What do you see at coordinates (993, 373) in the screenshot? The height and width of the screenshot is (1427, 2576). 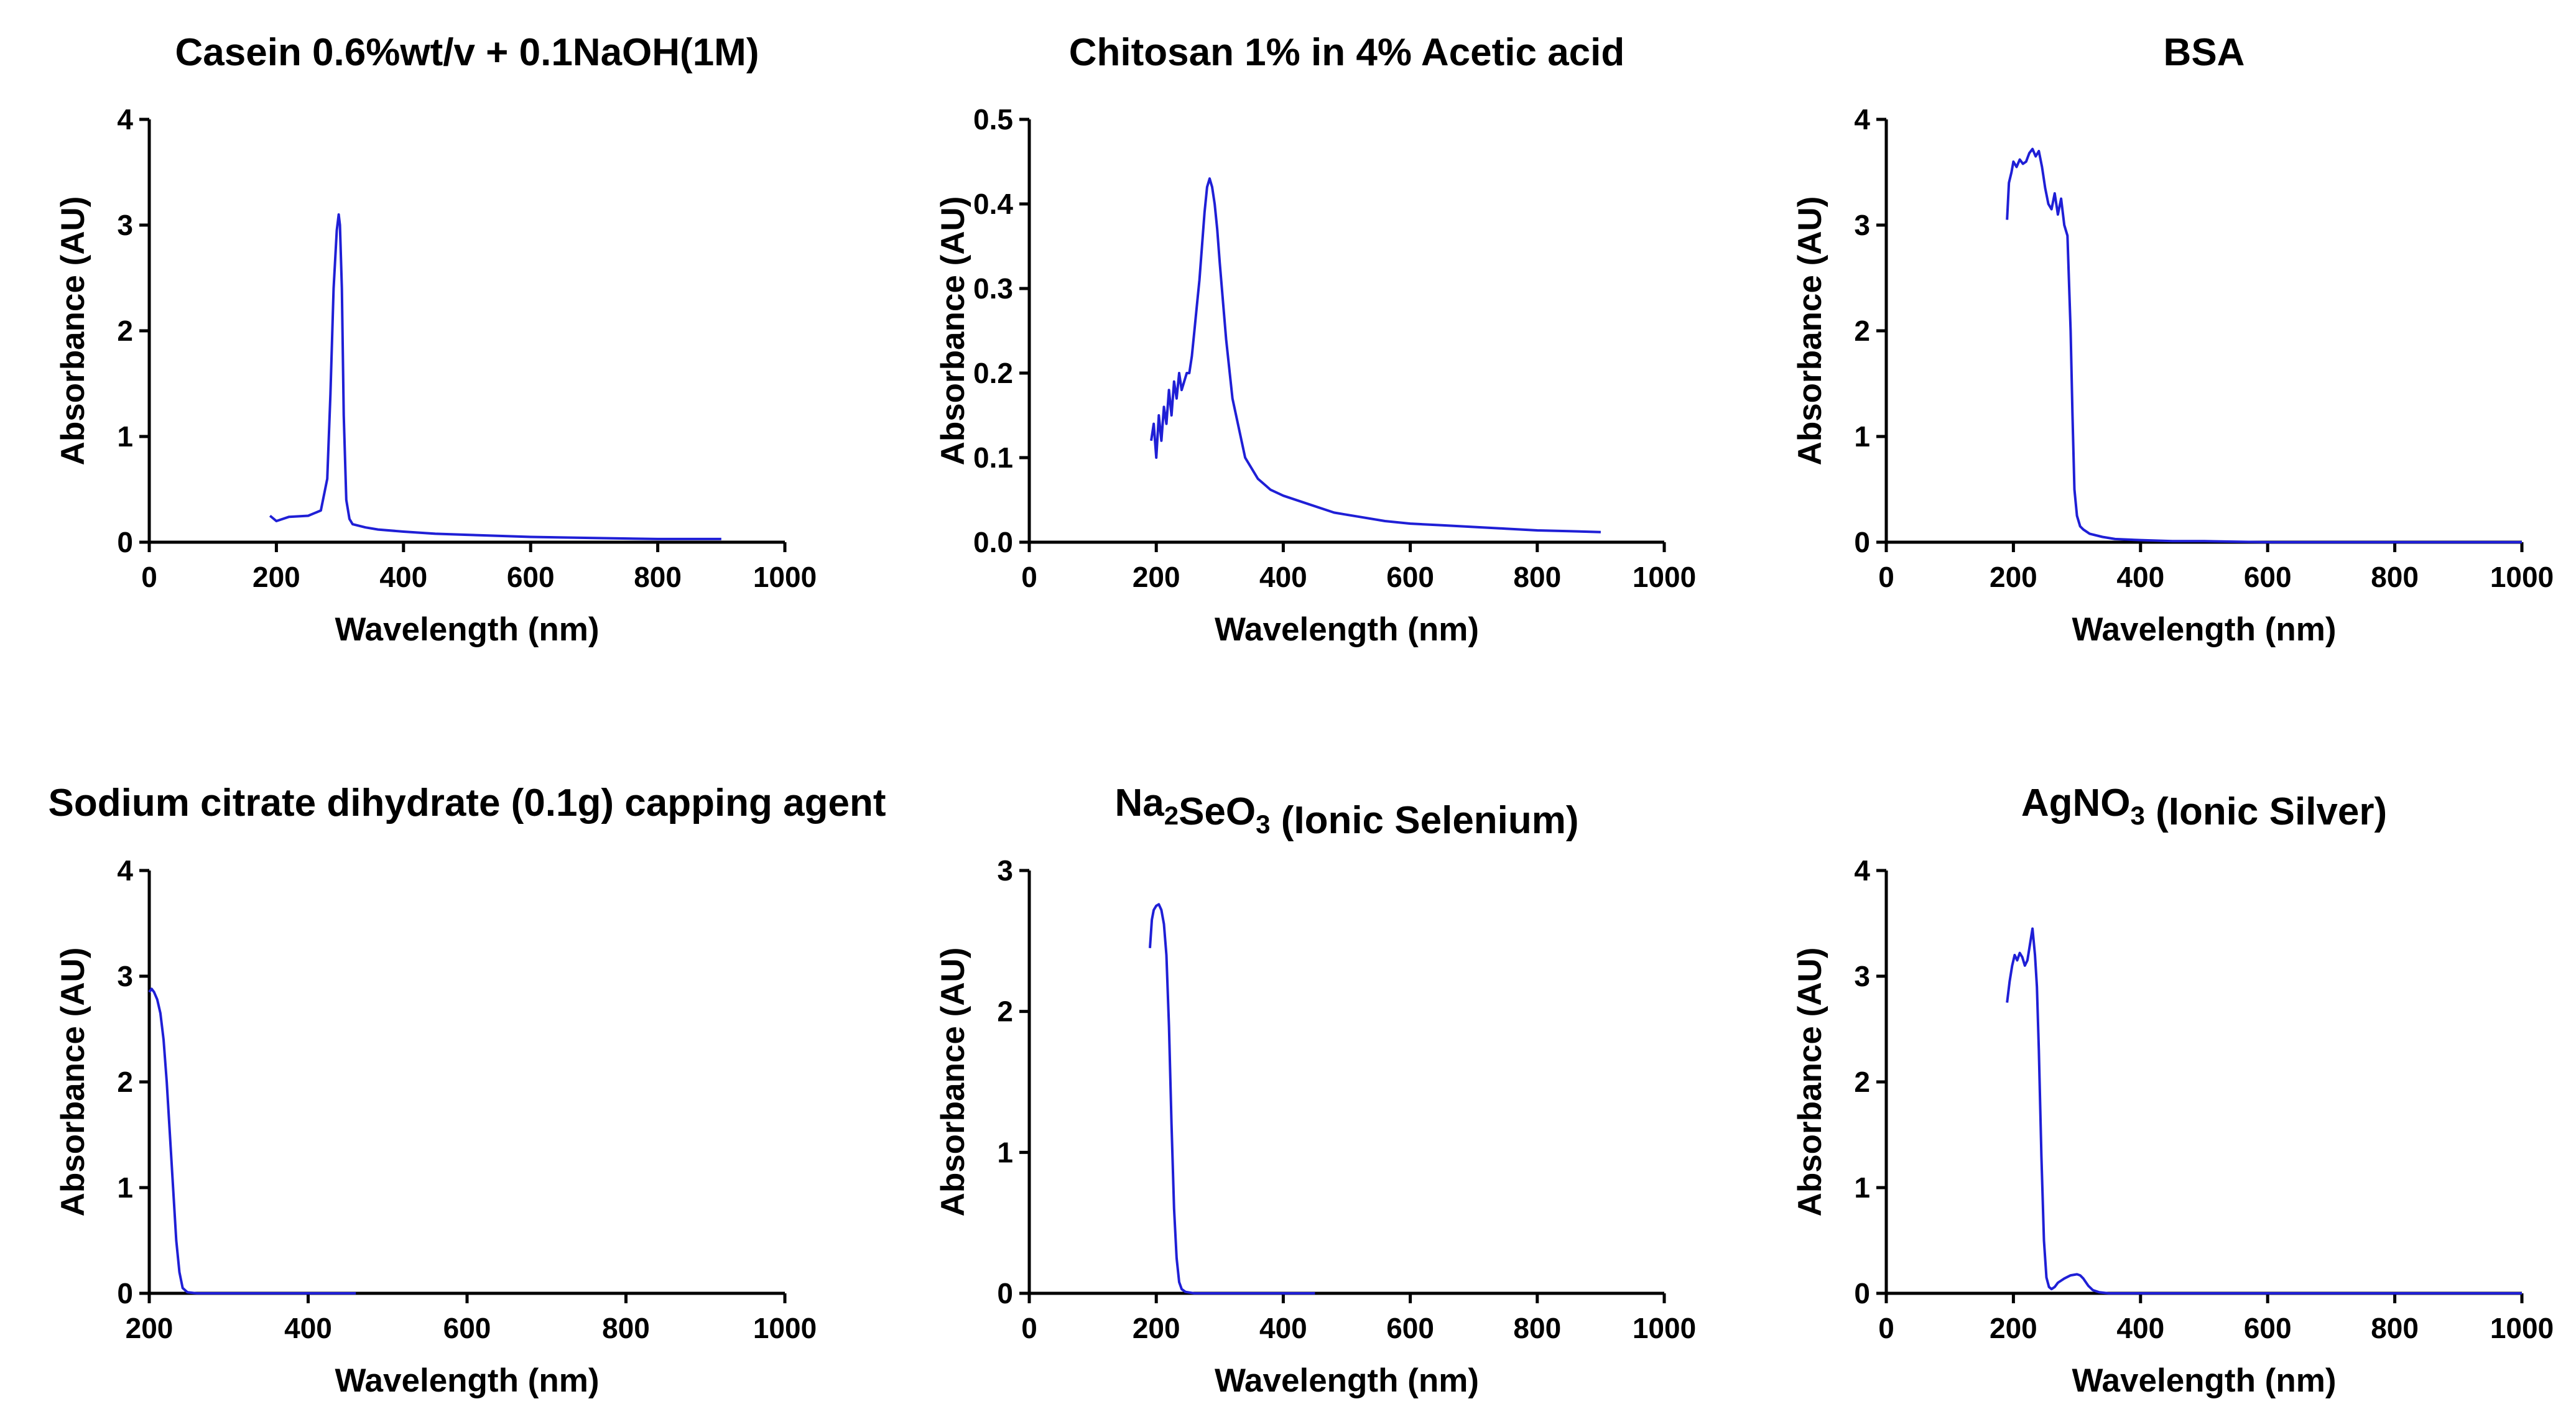 I see `y-tick-label: 0.2` at bounding box center [993, 373].